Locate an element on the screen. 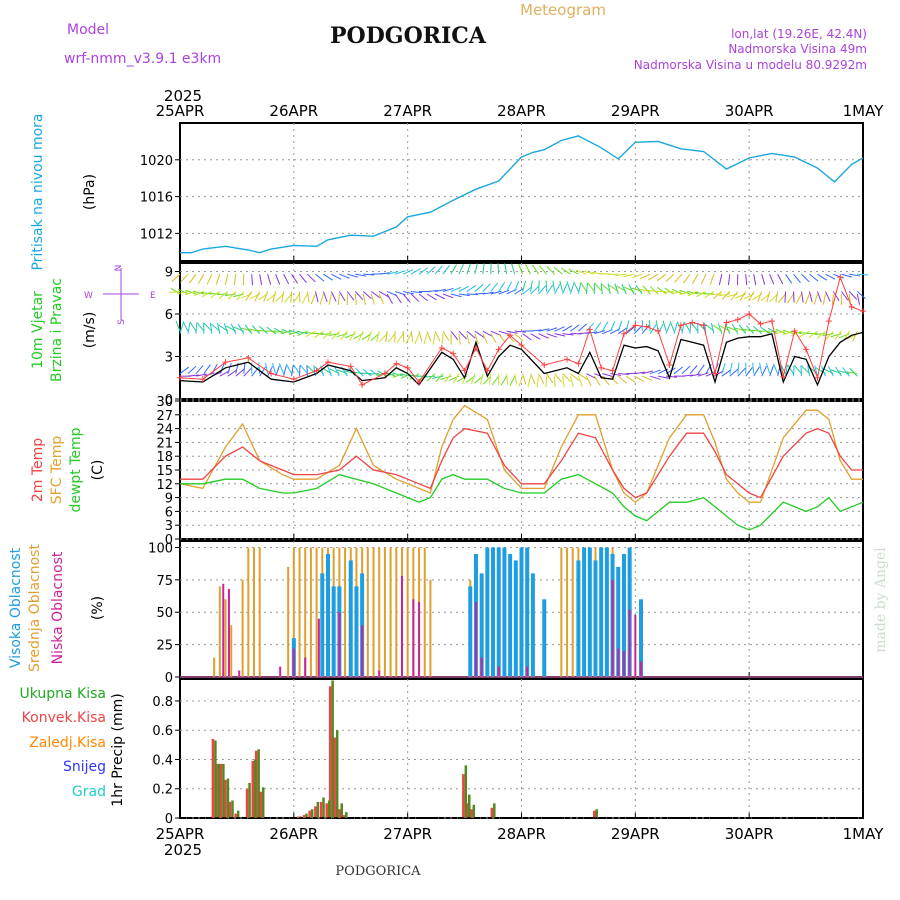  lonlat-text: lon,lat (19.26E, 42.4N) is located at coordinates (799, 34).